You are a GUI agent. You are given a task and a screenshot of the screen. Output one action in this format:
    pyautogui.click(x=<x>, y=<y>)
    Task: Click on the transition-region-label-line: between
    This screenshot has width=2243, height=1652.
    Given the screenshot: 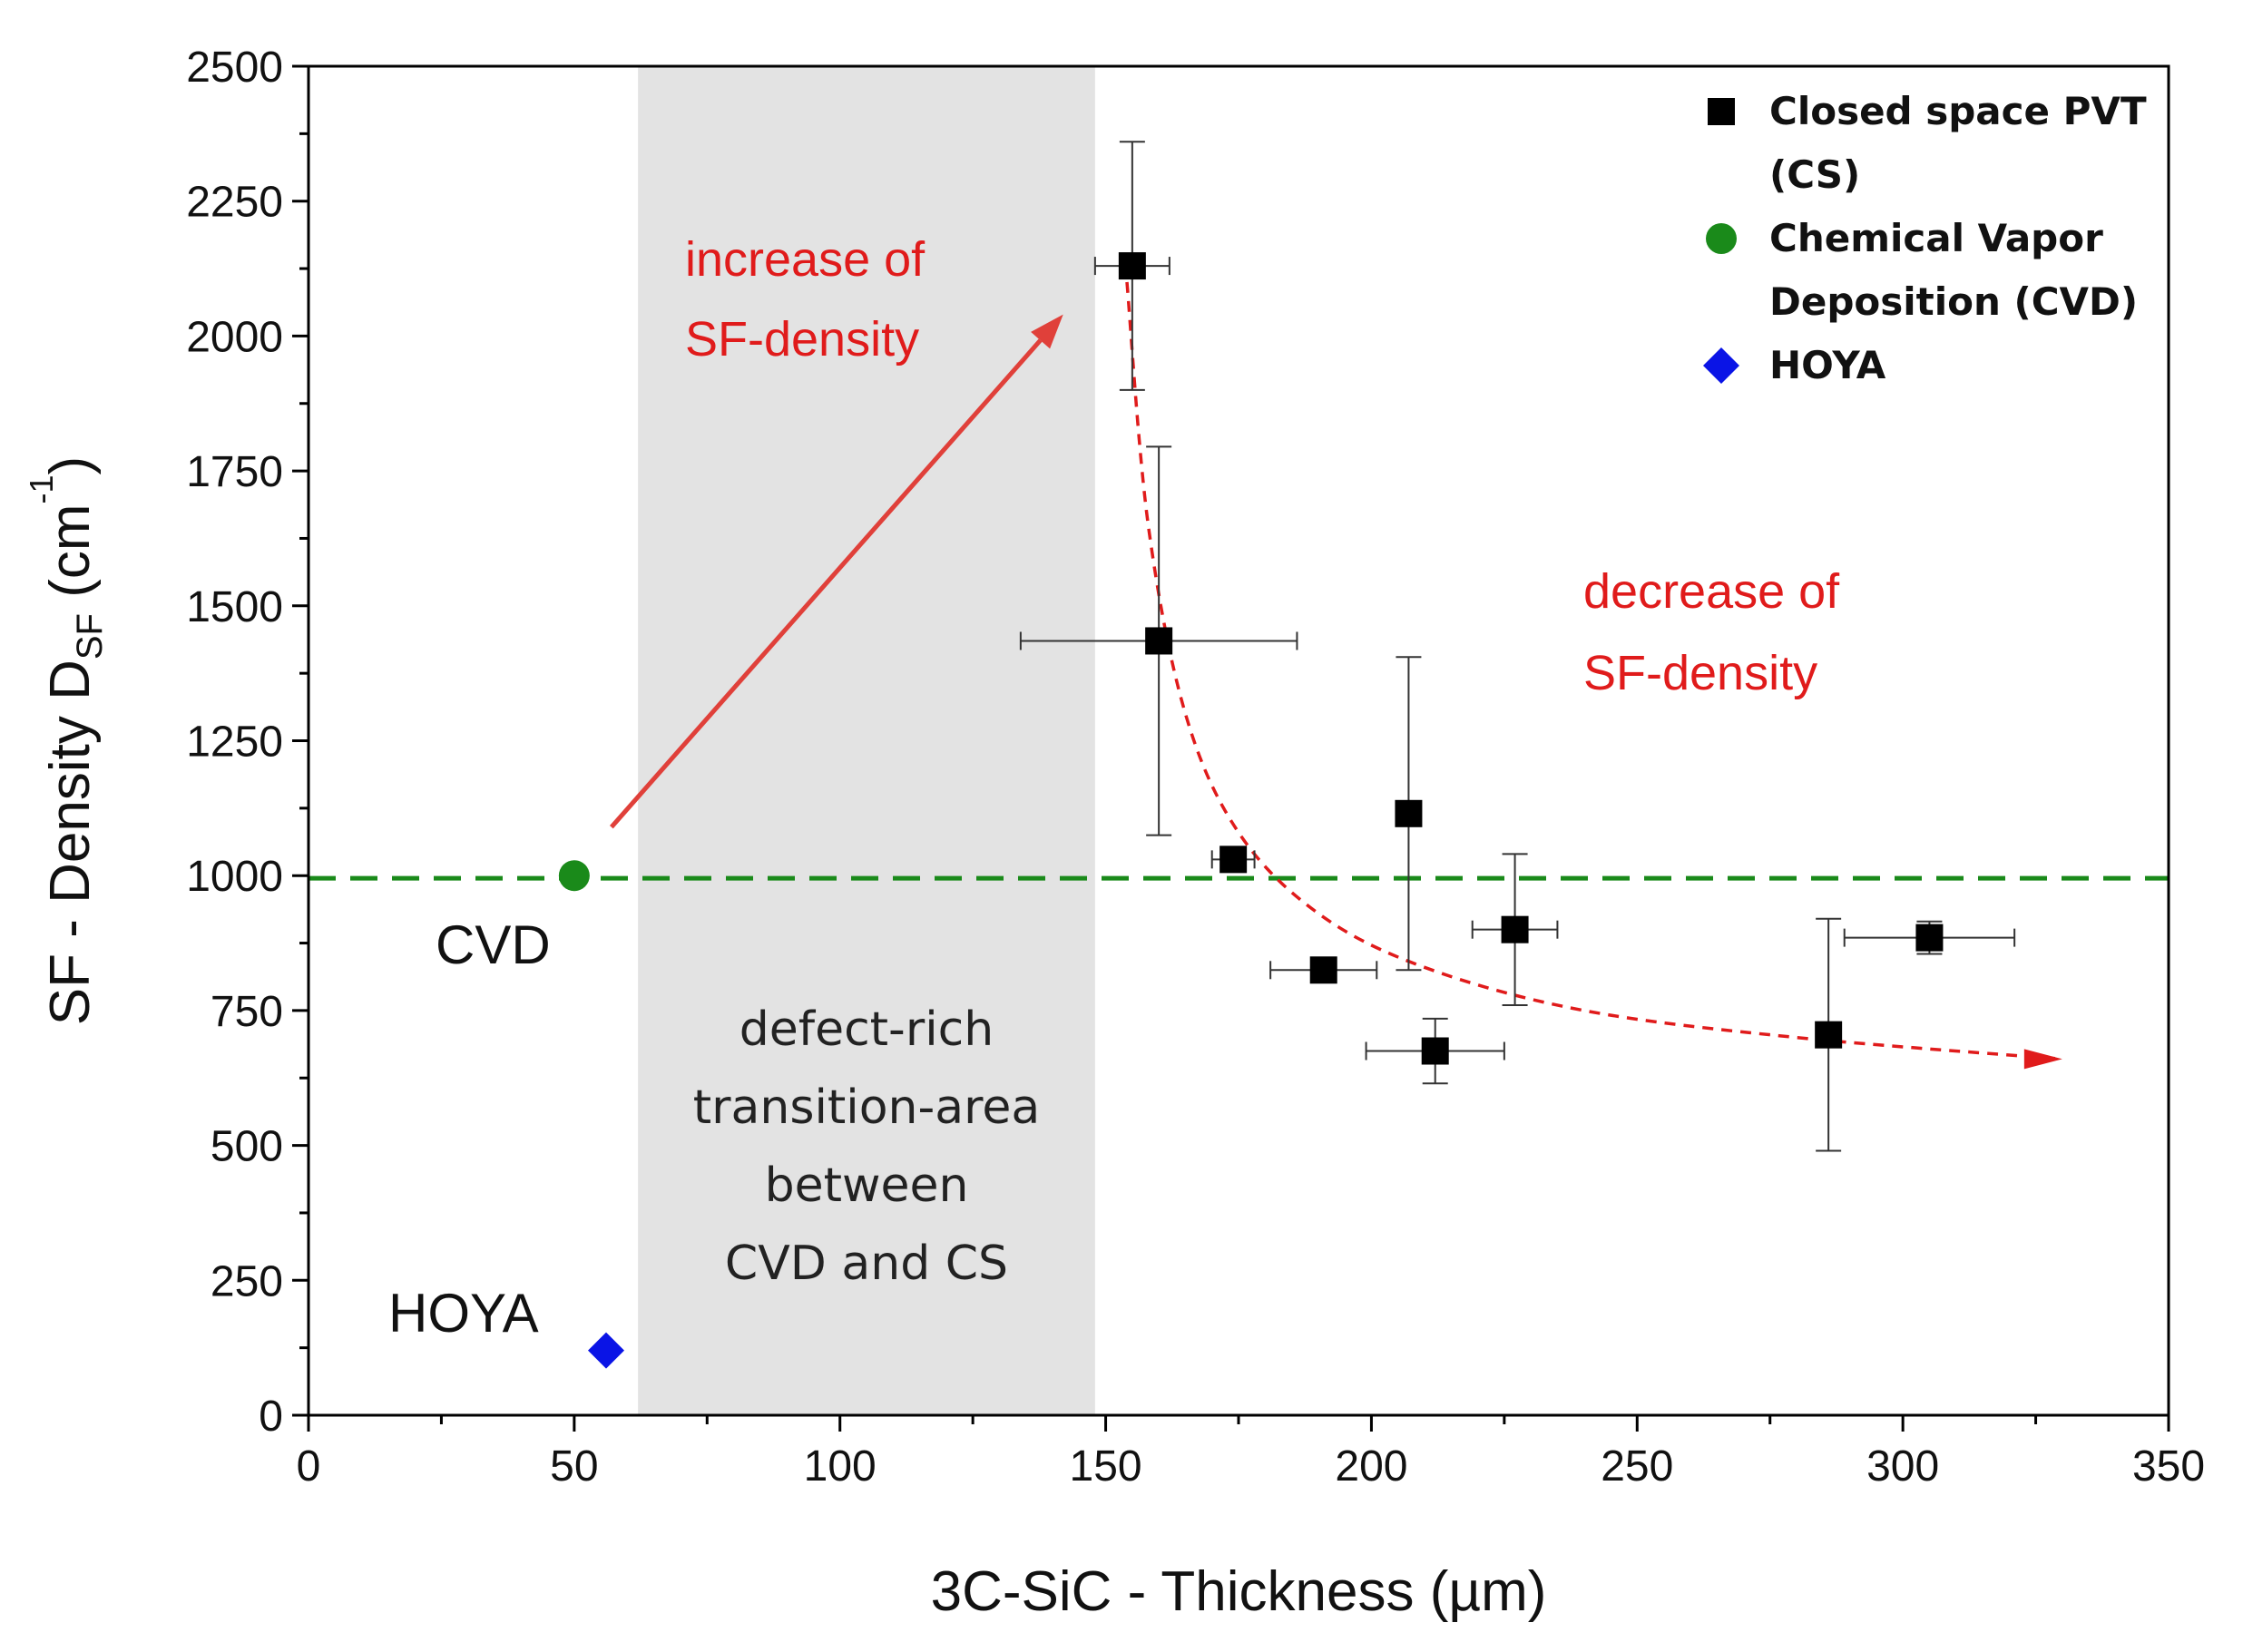 What is the action you would take?
    pyautogui.click(x=867, y=1185)
    